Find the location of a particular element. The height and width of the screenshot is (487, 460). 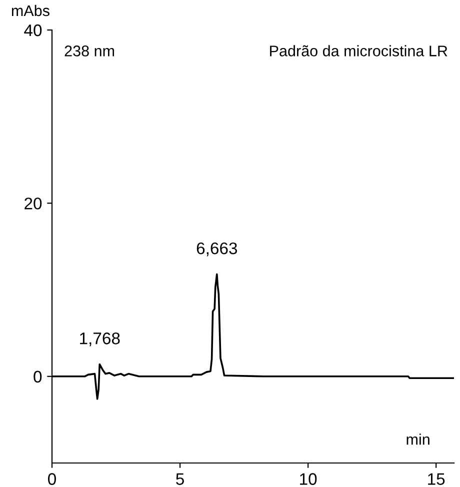

y-tick-label: 20 is located at coordinates (33, 204).